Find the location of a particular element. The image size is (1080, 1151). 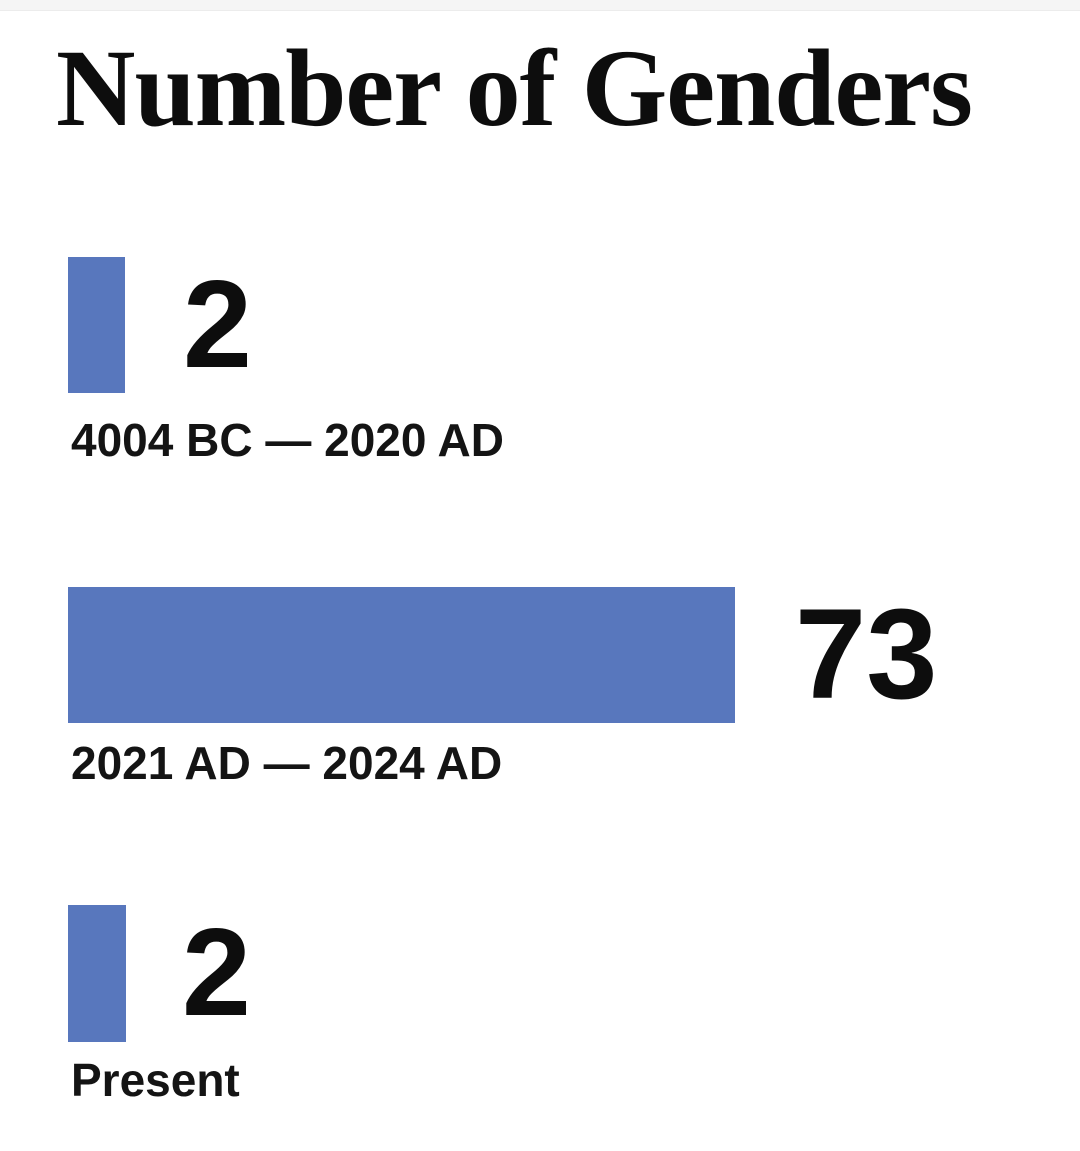

bar-caption-3: Present is located at coordinates (155, 1080).